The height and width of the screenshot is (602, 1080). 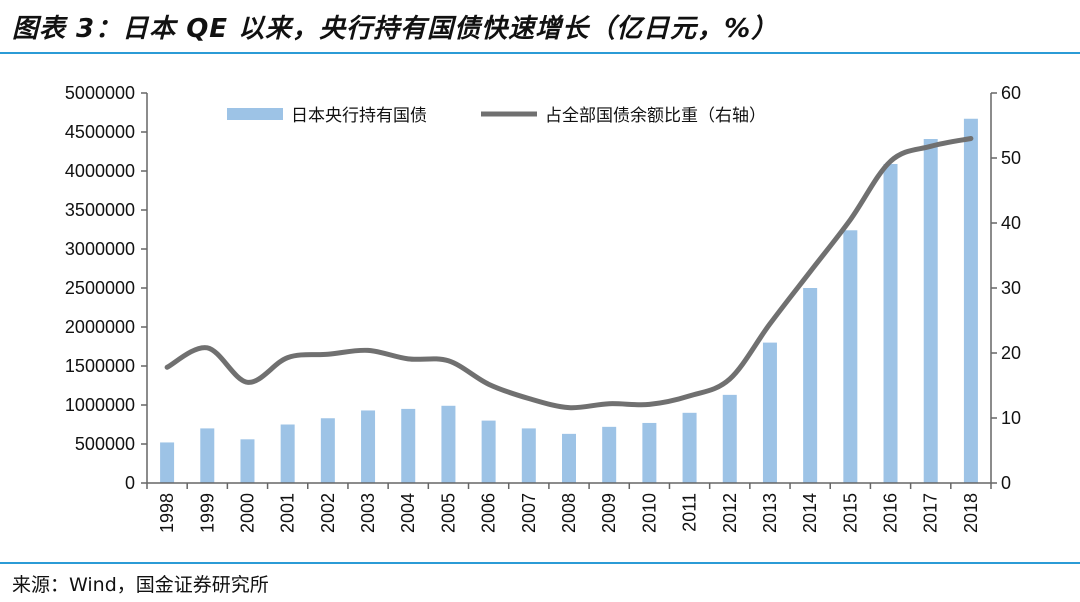 What do you see at coordinates (971, 513) in the screenshot?
I see `x-tick-label-2018: 2018` at bounding box center [971, 513].